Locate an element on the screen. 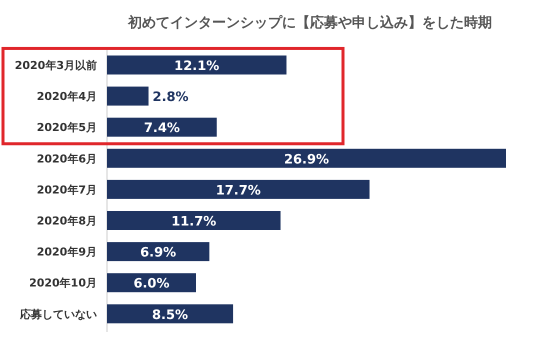  y-tick-label: 2020年9月 is located at coordinates (66, 252).